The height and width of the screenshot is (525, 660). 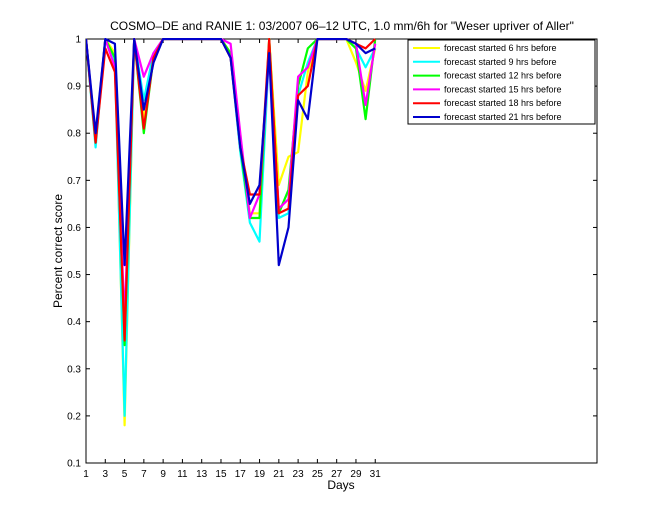 What do you see at coordinates (86, 474) in the screenshot?
I see `x-tick-label: 1` at bounding box center [86, 474].